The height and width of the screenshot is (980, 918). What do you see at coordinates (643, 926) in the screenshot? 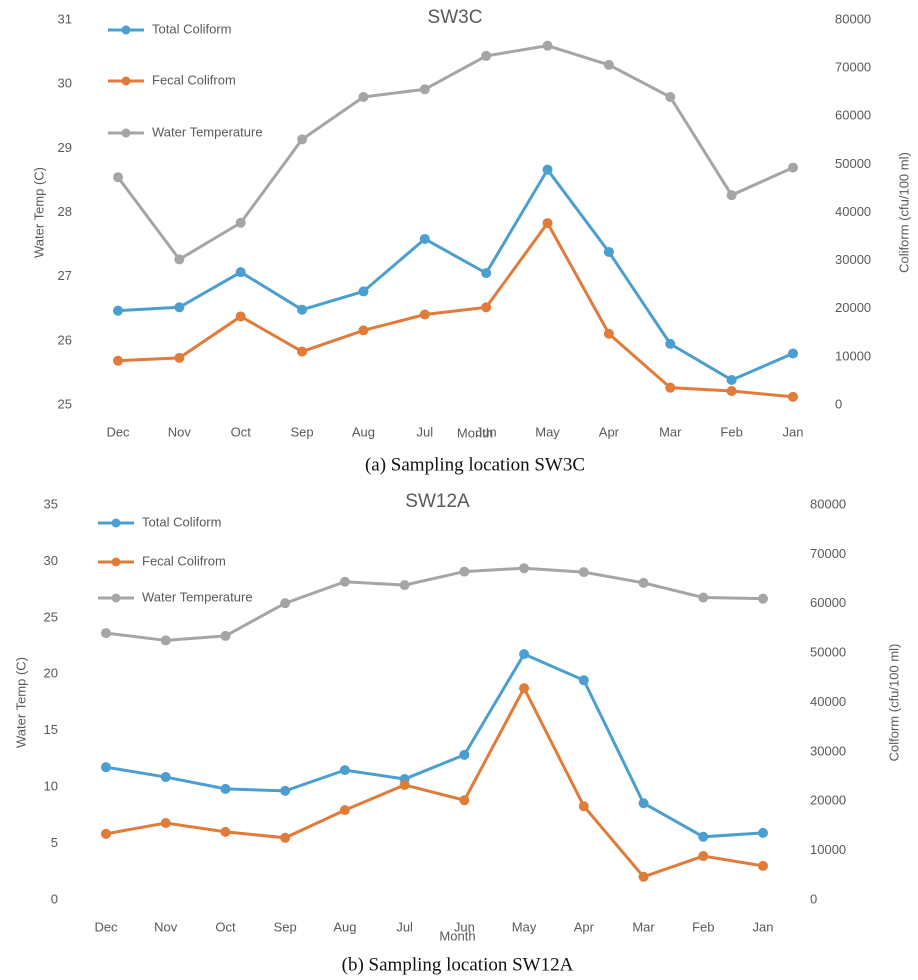
I see `x-tick-label: Mar` at bounding box center [643, 926].